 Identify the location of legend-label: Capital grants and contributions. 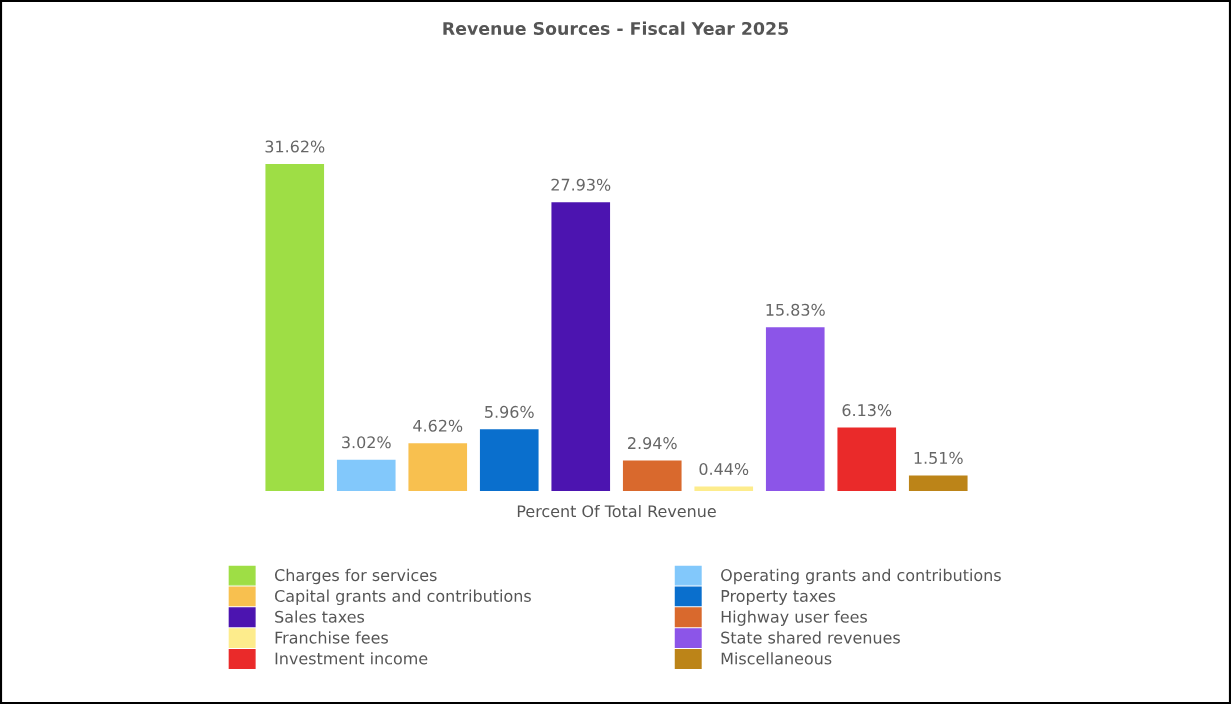
(402, 597).